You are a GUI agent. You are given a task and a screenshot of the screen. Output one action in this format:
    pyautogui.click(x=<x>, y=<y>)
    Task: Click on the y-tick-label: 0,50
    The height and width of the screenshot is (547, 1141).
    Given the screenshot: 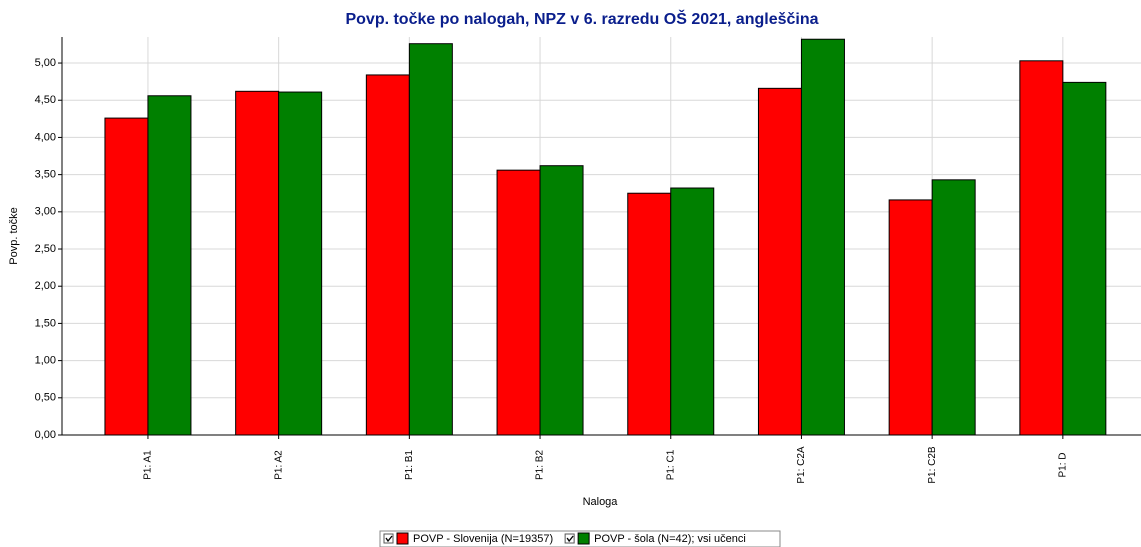 What is the action you would take?
    pyautogui.click(x=45, y=398)
    